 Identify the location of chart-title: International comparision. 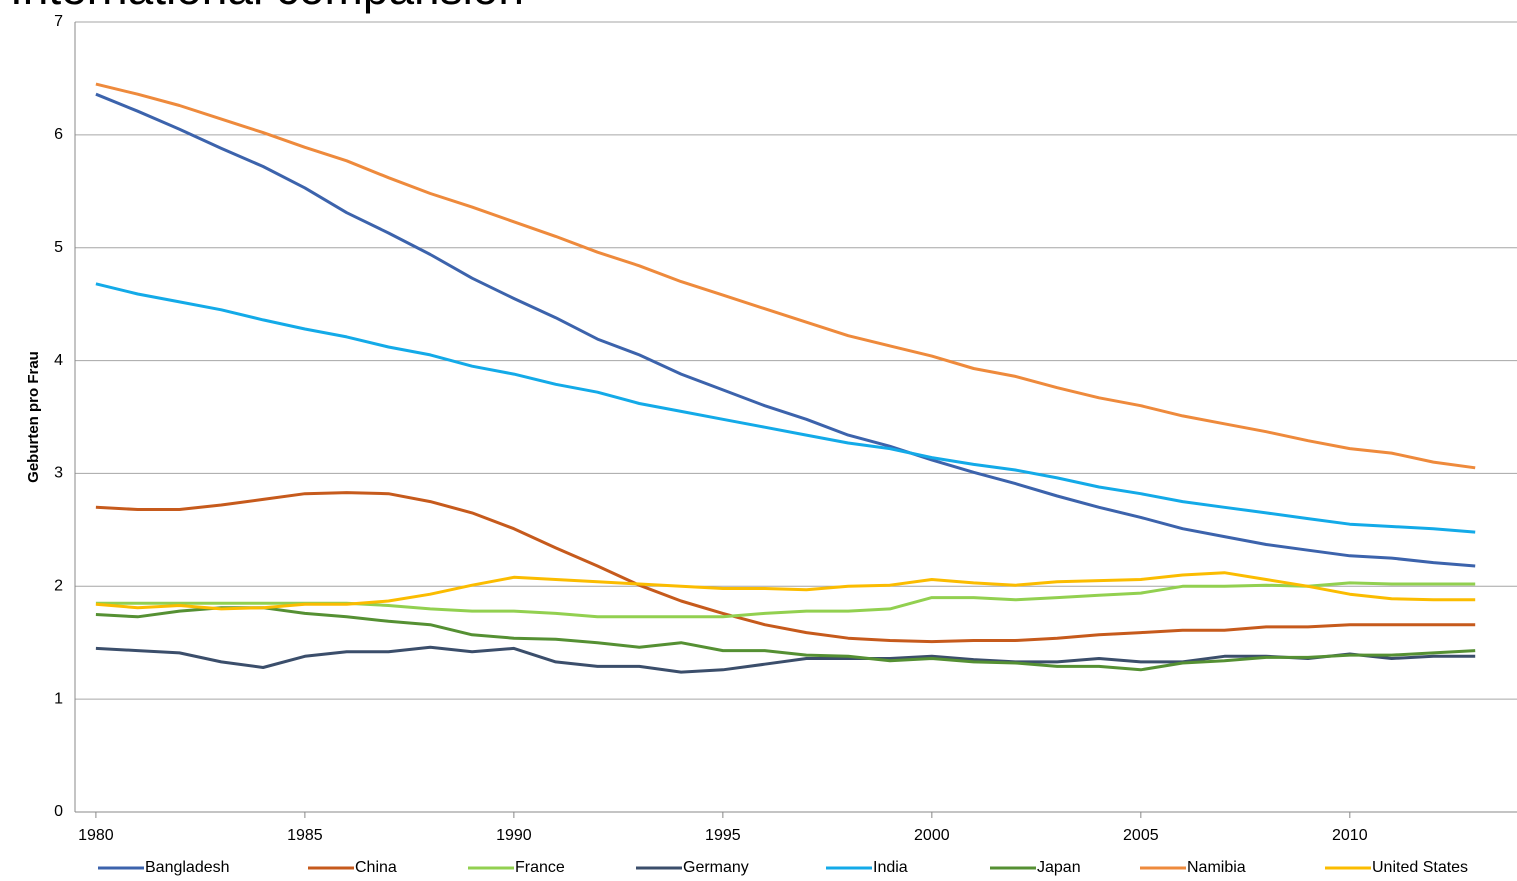
(267, 7).